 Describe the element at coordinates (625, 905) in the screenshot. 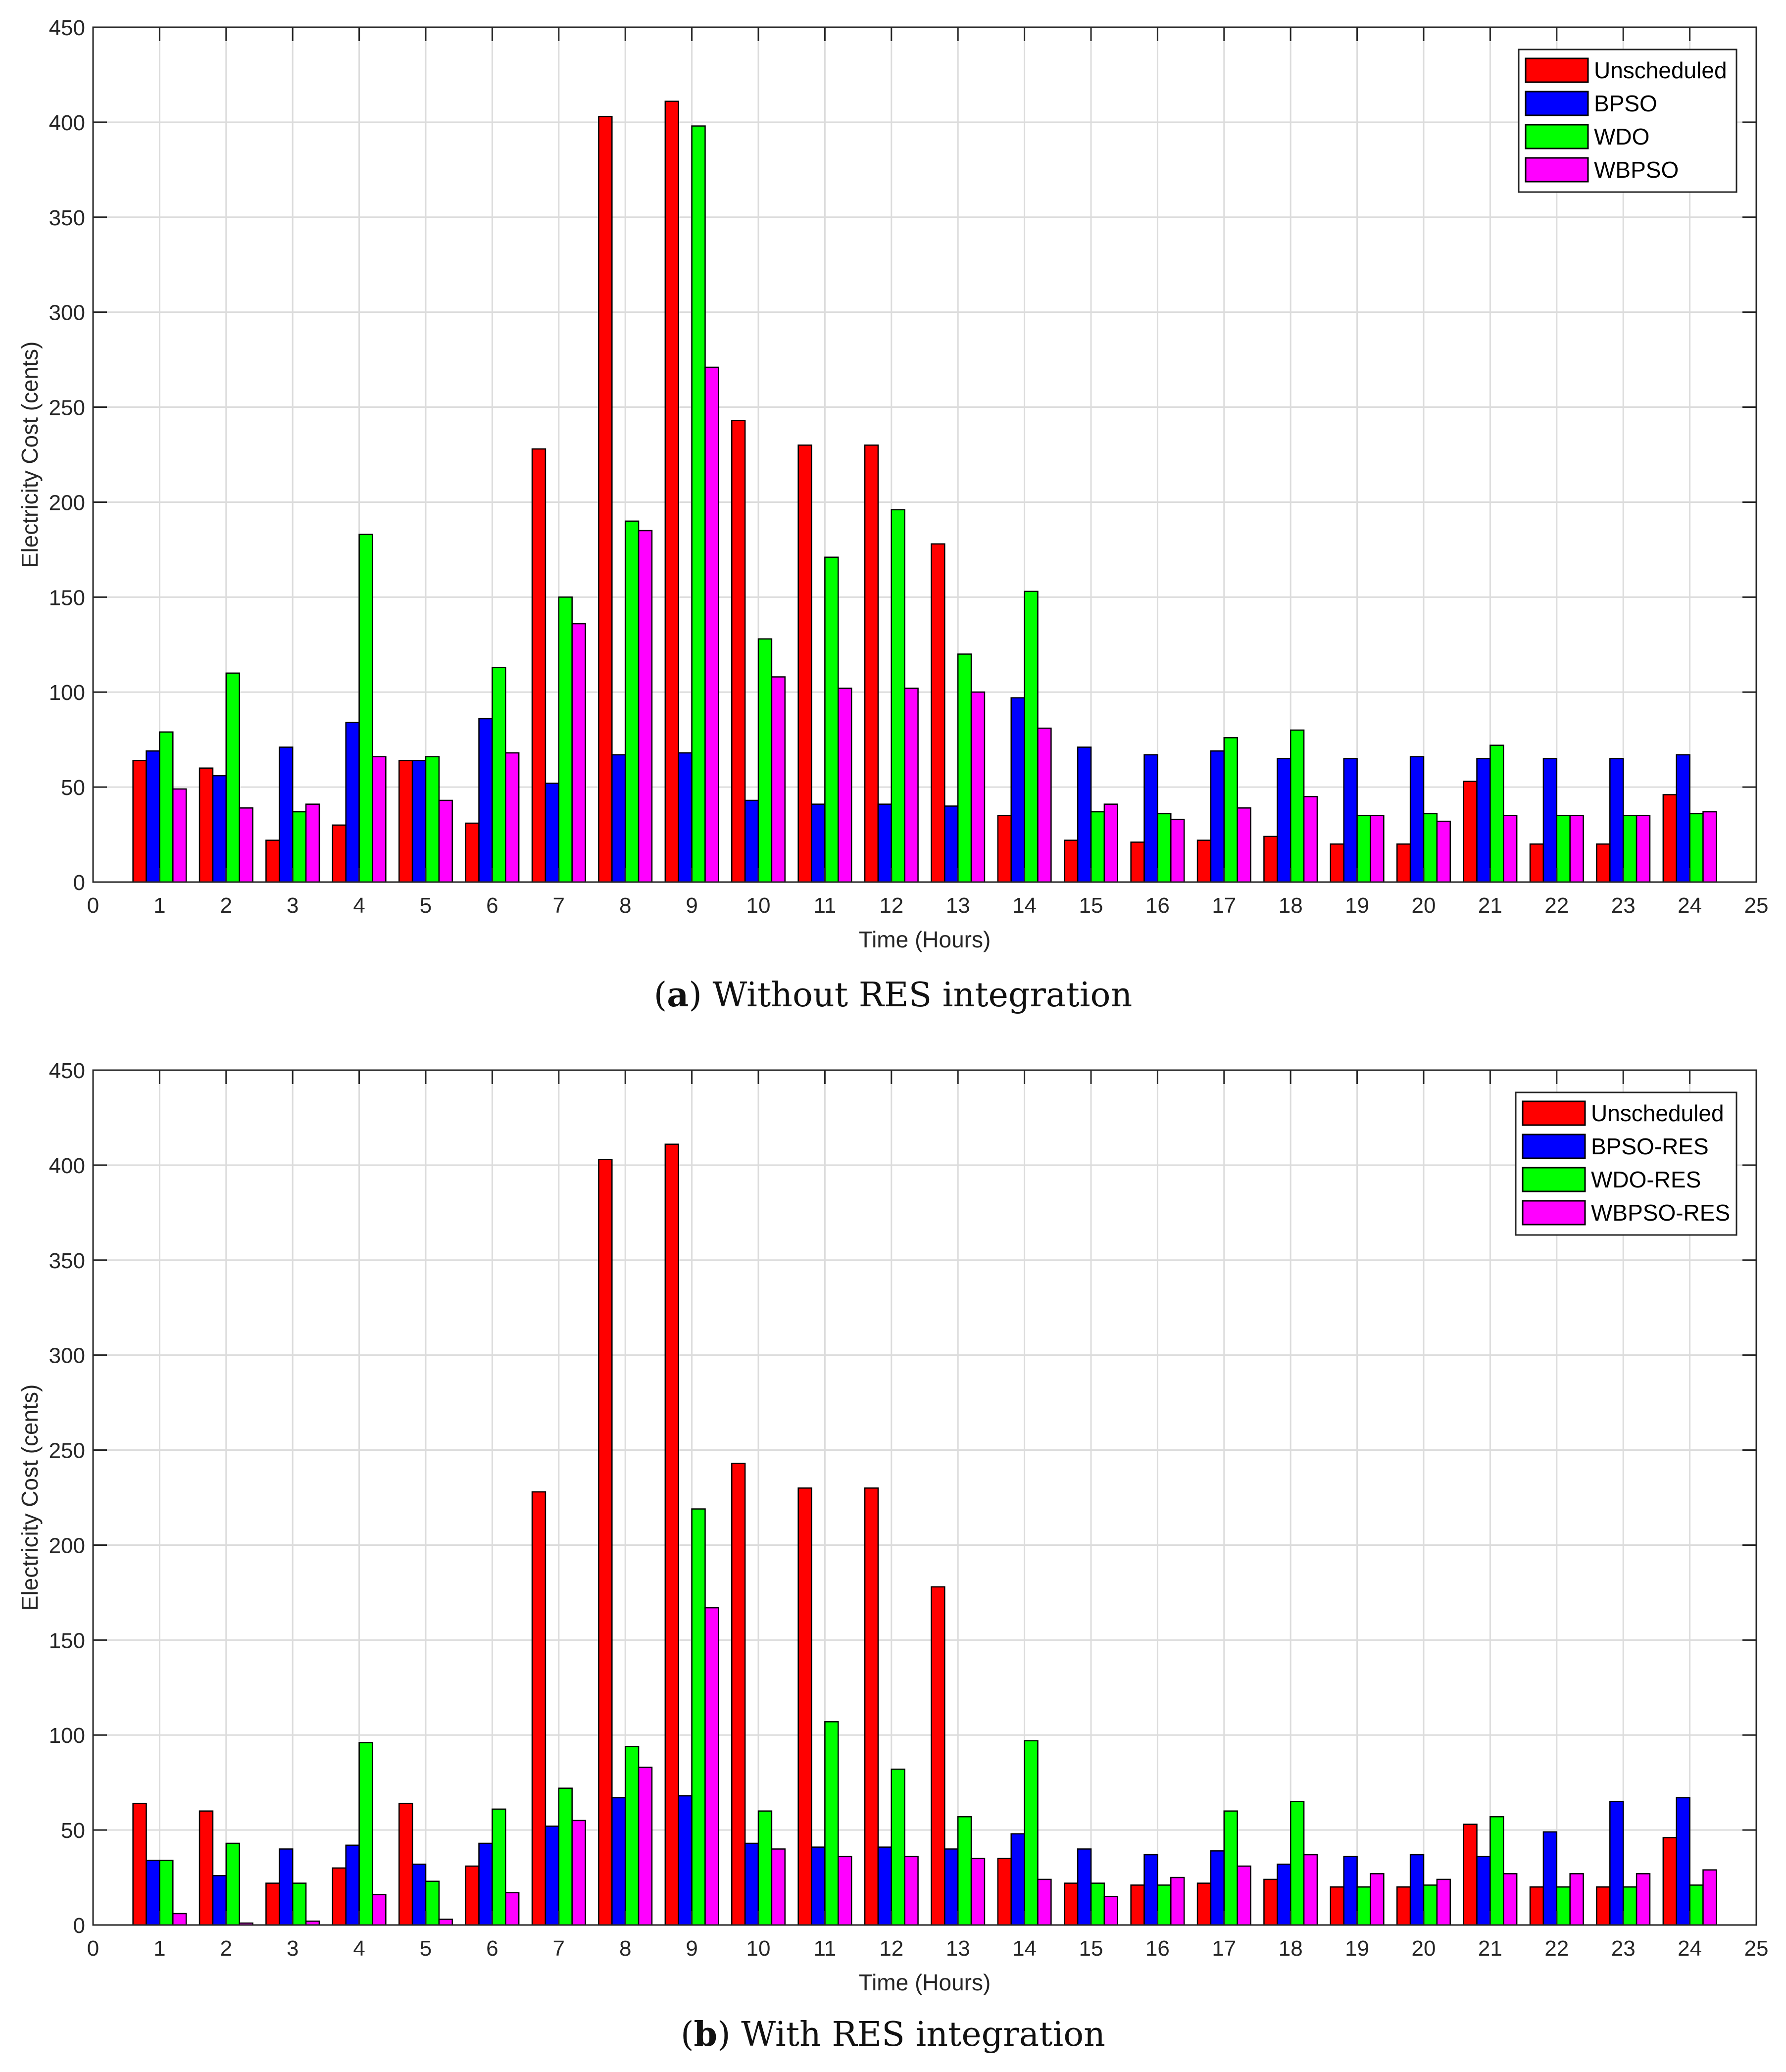

I see `x-tick-label: 8` at that location.